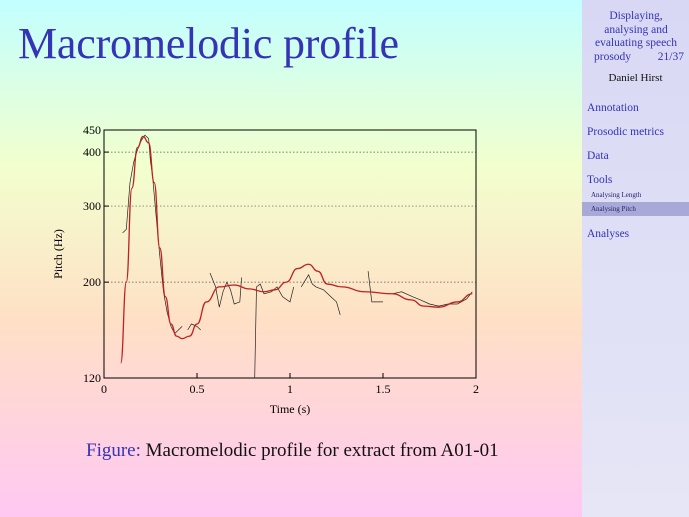 Image resolution: width=689 pixels, height=517 pixels. I want to click on caption-label: Figure:, so click(113, 450).